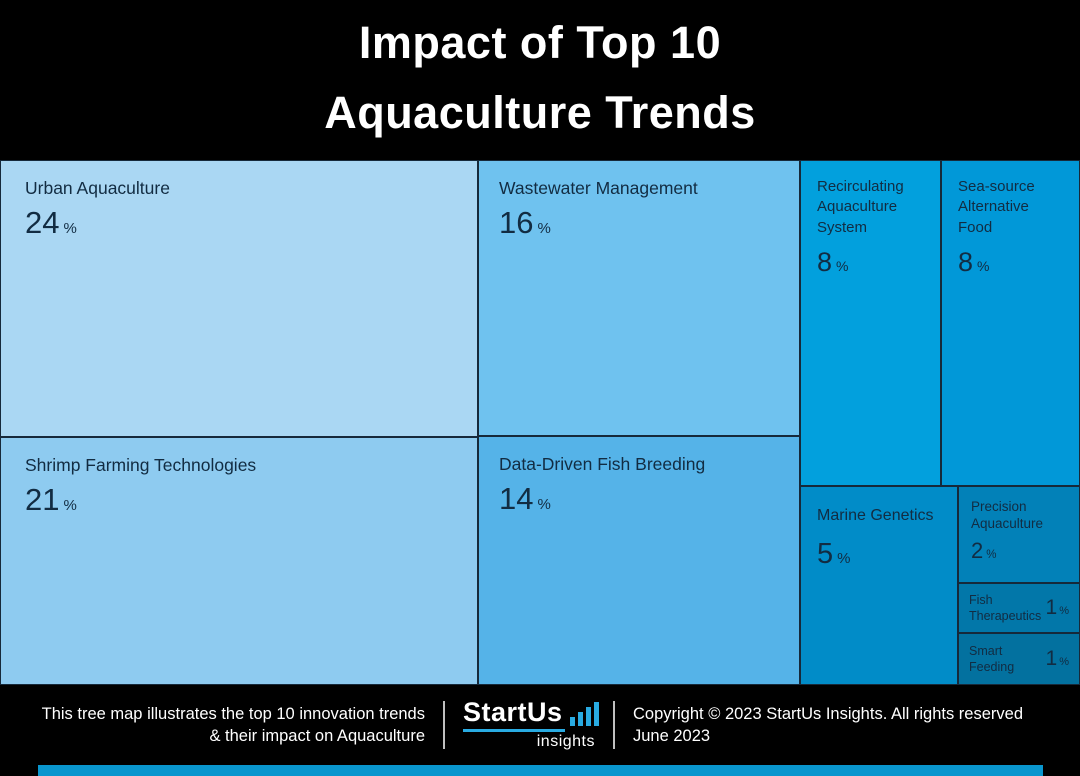 This screenshot has width=1080, height=776. What do you see at coordinates (516, 498) in the screenshot?
I see `cell-value-number: 14` at bounding box center [516, 498].